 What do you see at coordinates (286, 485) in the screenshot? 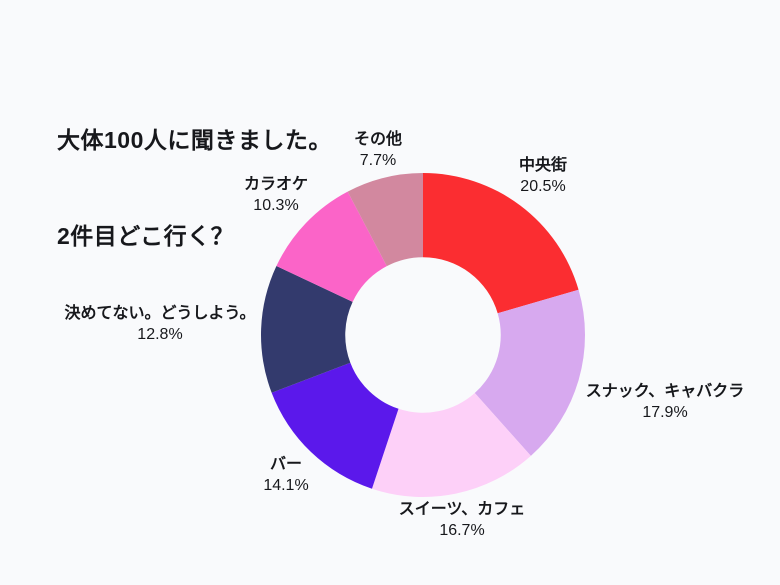
I see `segment-percentage: 14.1%` at bounding box center [286, 485].